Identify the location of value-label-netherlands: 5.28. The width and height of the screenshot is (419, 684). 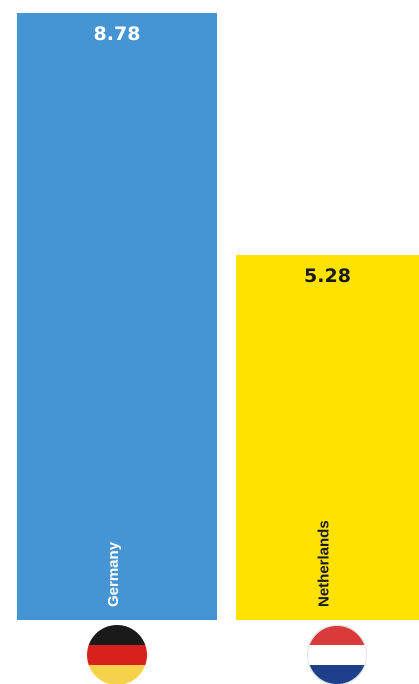
(327, 276).